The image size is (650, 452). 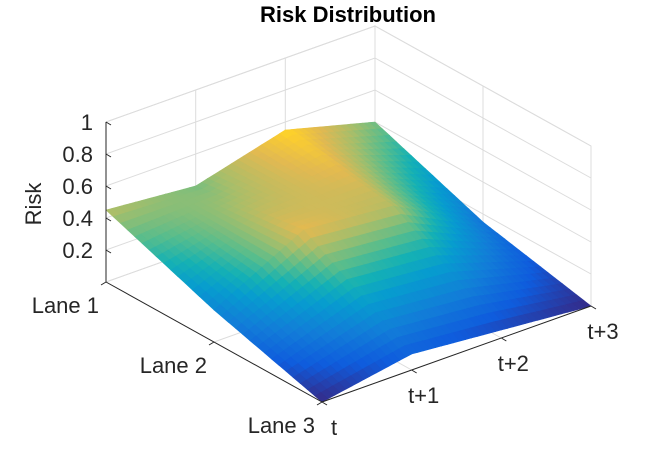 What do you see at coordinates (334, 427) in the screenshot?
I see `x-tick-label: t` at bounding box center [334, 427].